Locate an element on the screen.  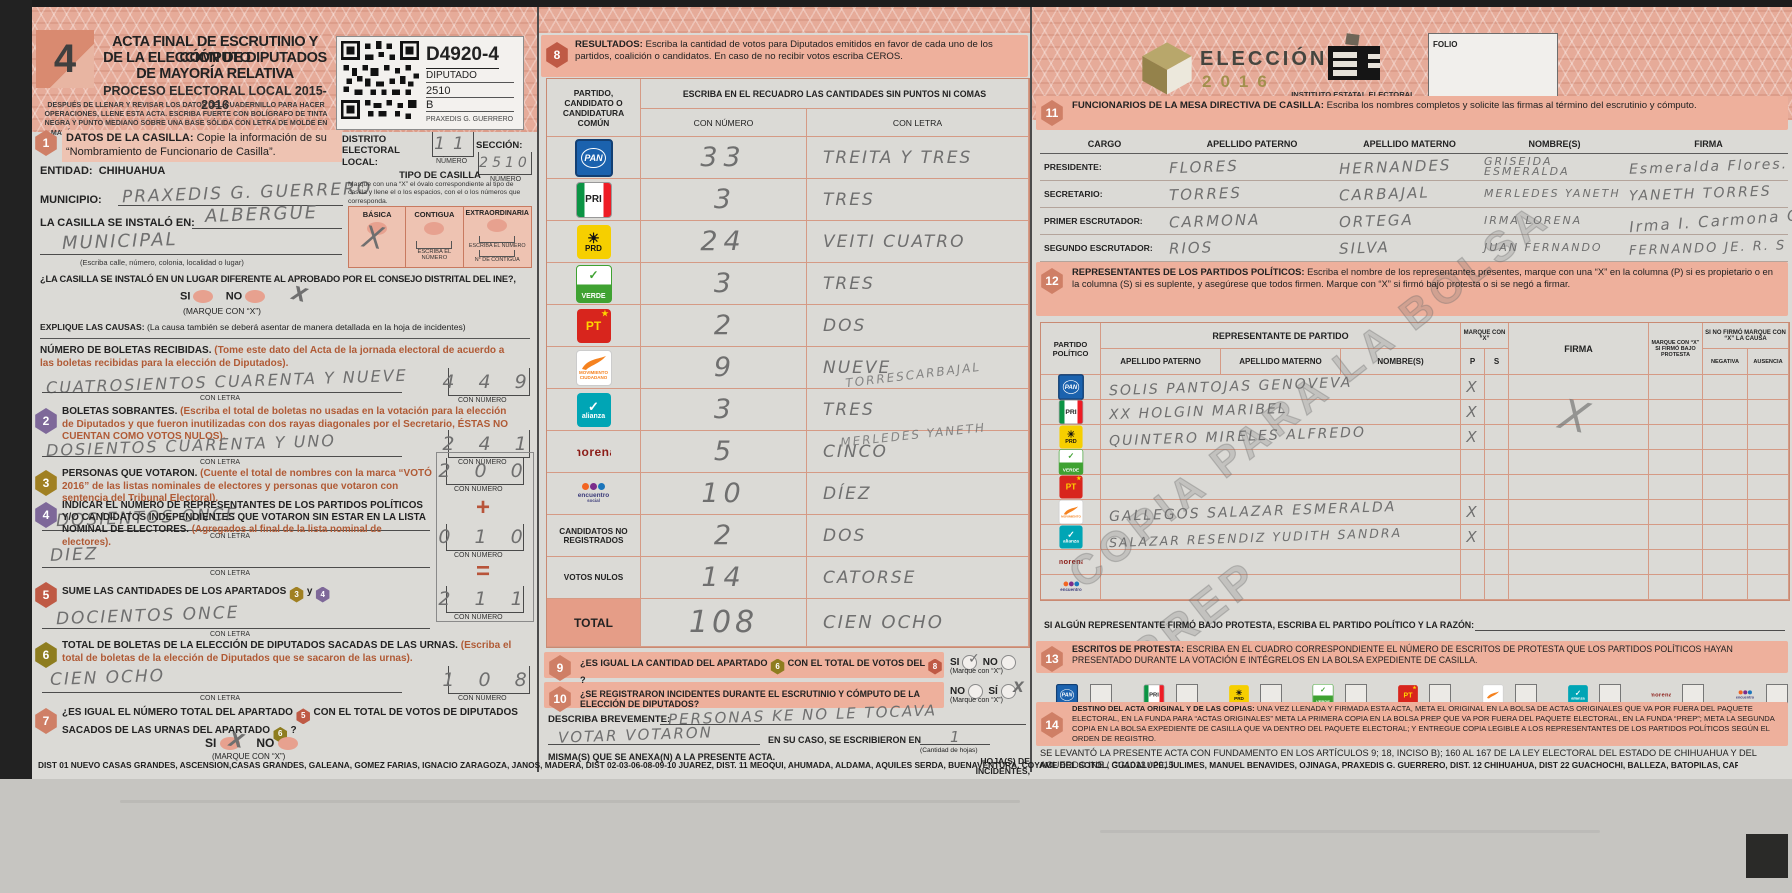
votes-cnr-number: 2 is located at coordinates (724, 536).